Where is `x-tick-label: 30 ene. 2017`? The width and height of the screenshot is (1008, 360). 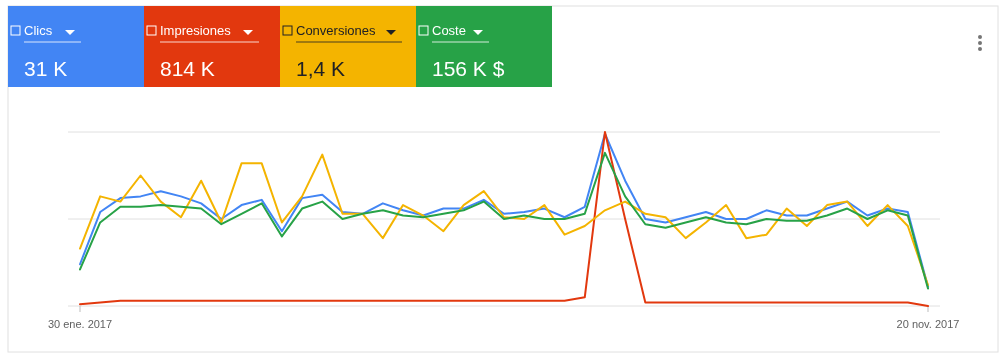 x-tick-label: 30 ene. 2017 is located at coordinates (80, 324).